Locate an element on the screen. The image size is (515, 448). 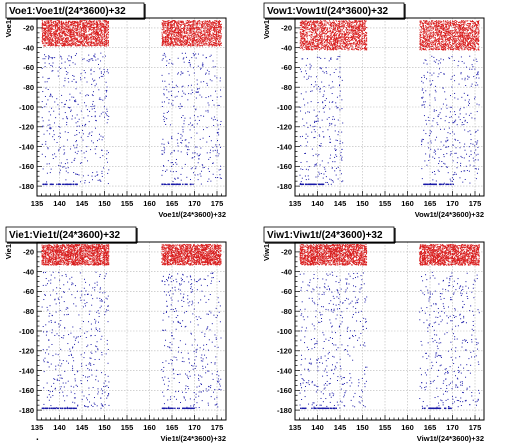
baseline-point is located at coordinates (45, 184).